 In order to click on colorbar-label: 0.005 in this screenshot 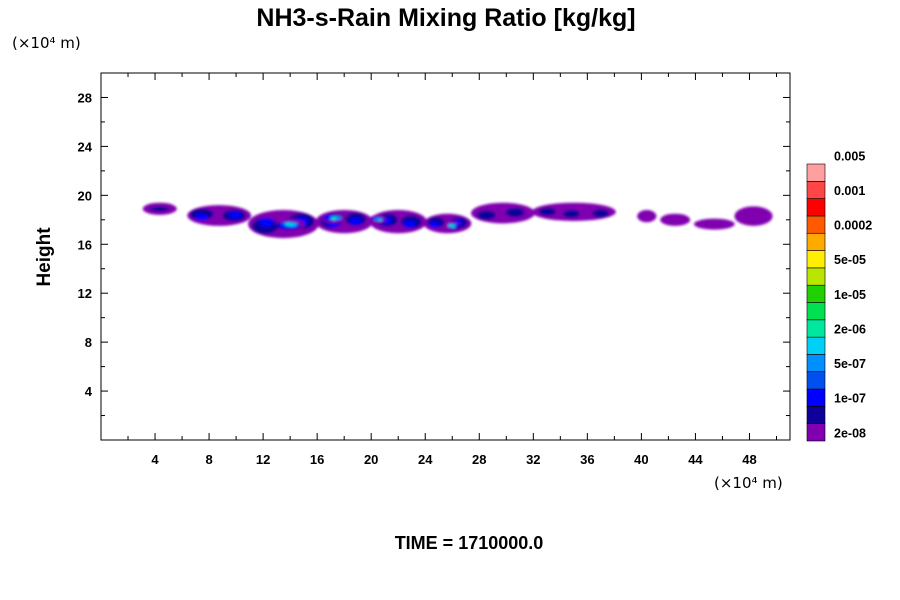, I will do `click(849, 156)`.